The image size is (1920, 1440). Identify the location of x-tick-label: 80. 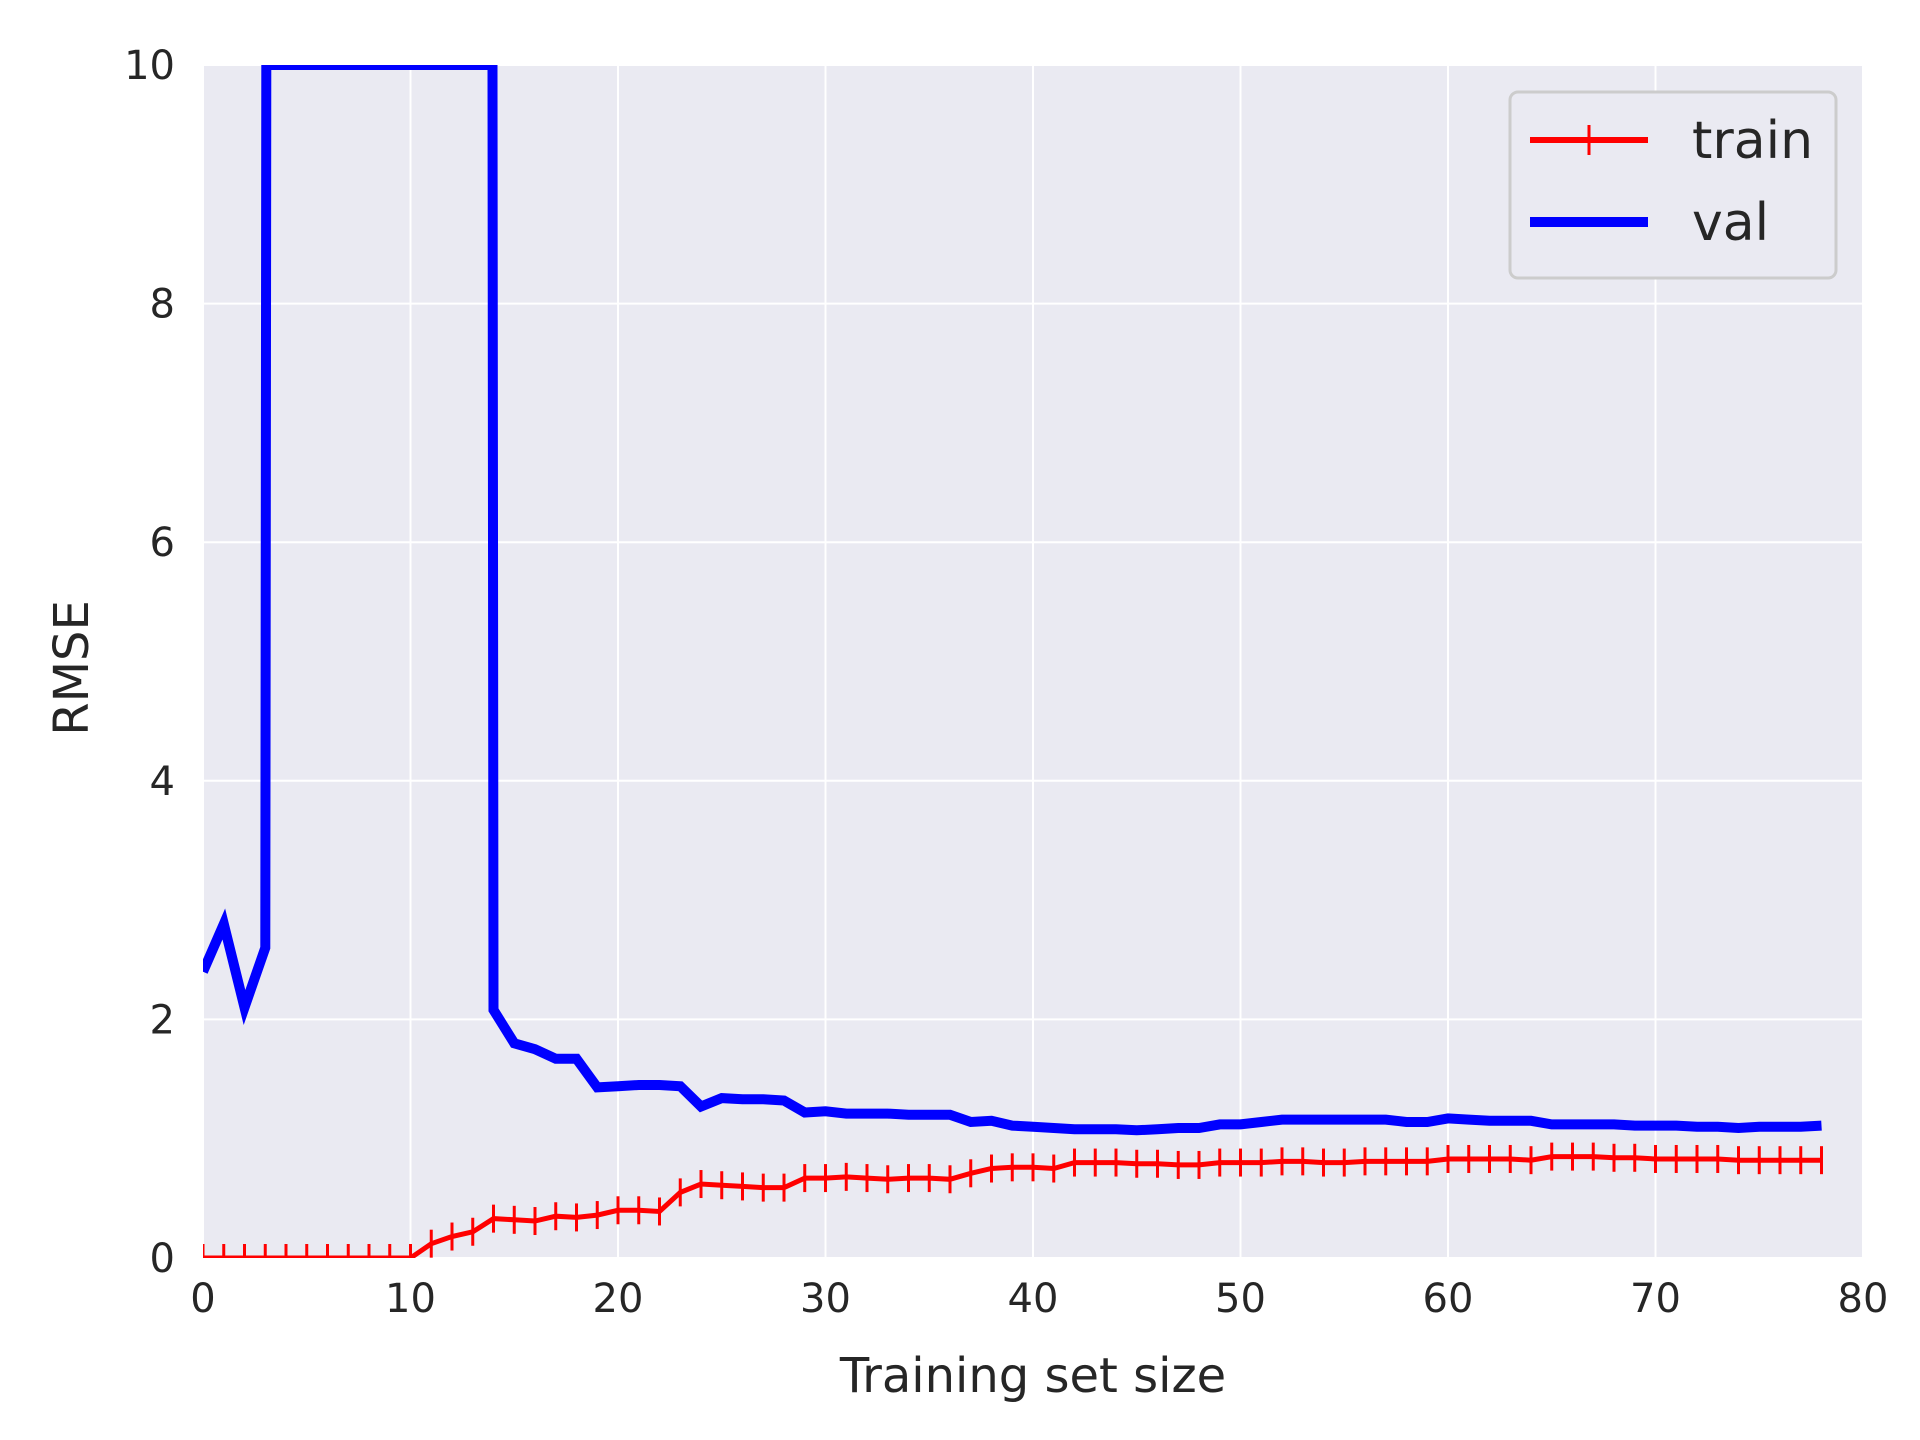
(1863, 1299).